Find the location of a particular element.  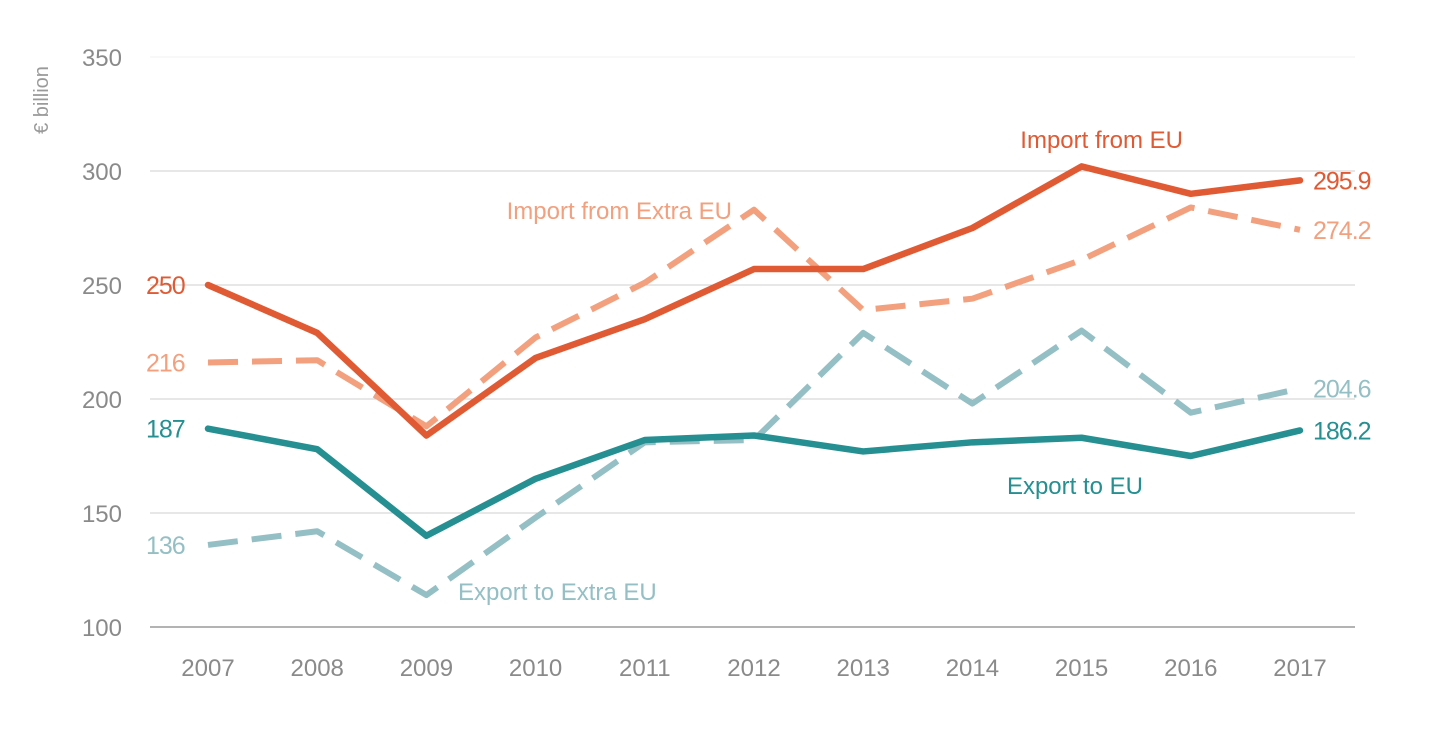

x-tick-label: 2014 is located at coordinates (972, 668).